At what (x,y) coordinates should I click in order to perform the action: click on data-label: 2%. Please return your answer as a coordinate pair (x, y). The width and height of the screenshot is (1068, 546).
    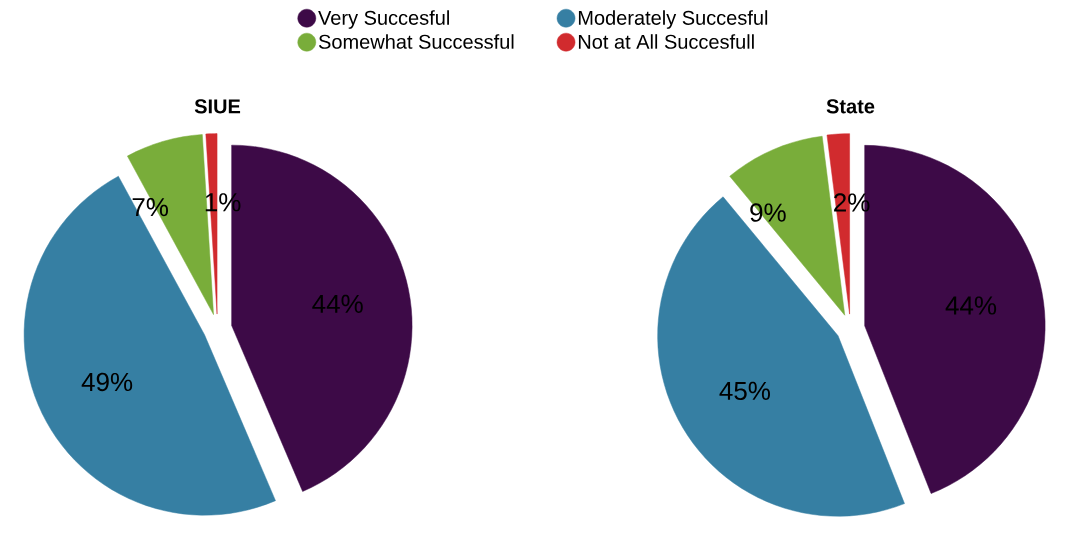
    Looking at the image, I should click on (852, 202).